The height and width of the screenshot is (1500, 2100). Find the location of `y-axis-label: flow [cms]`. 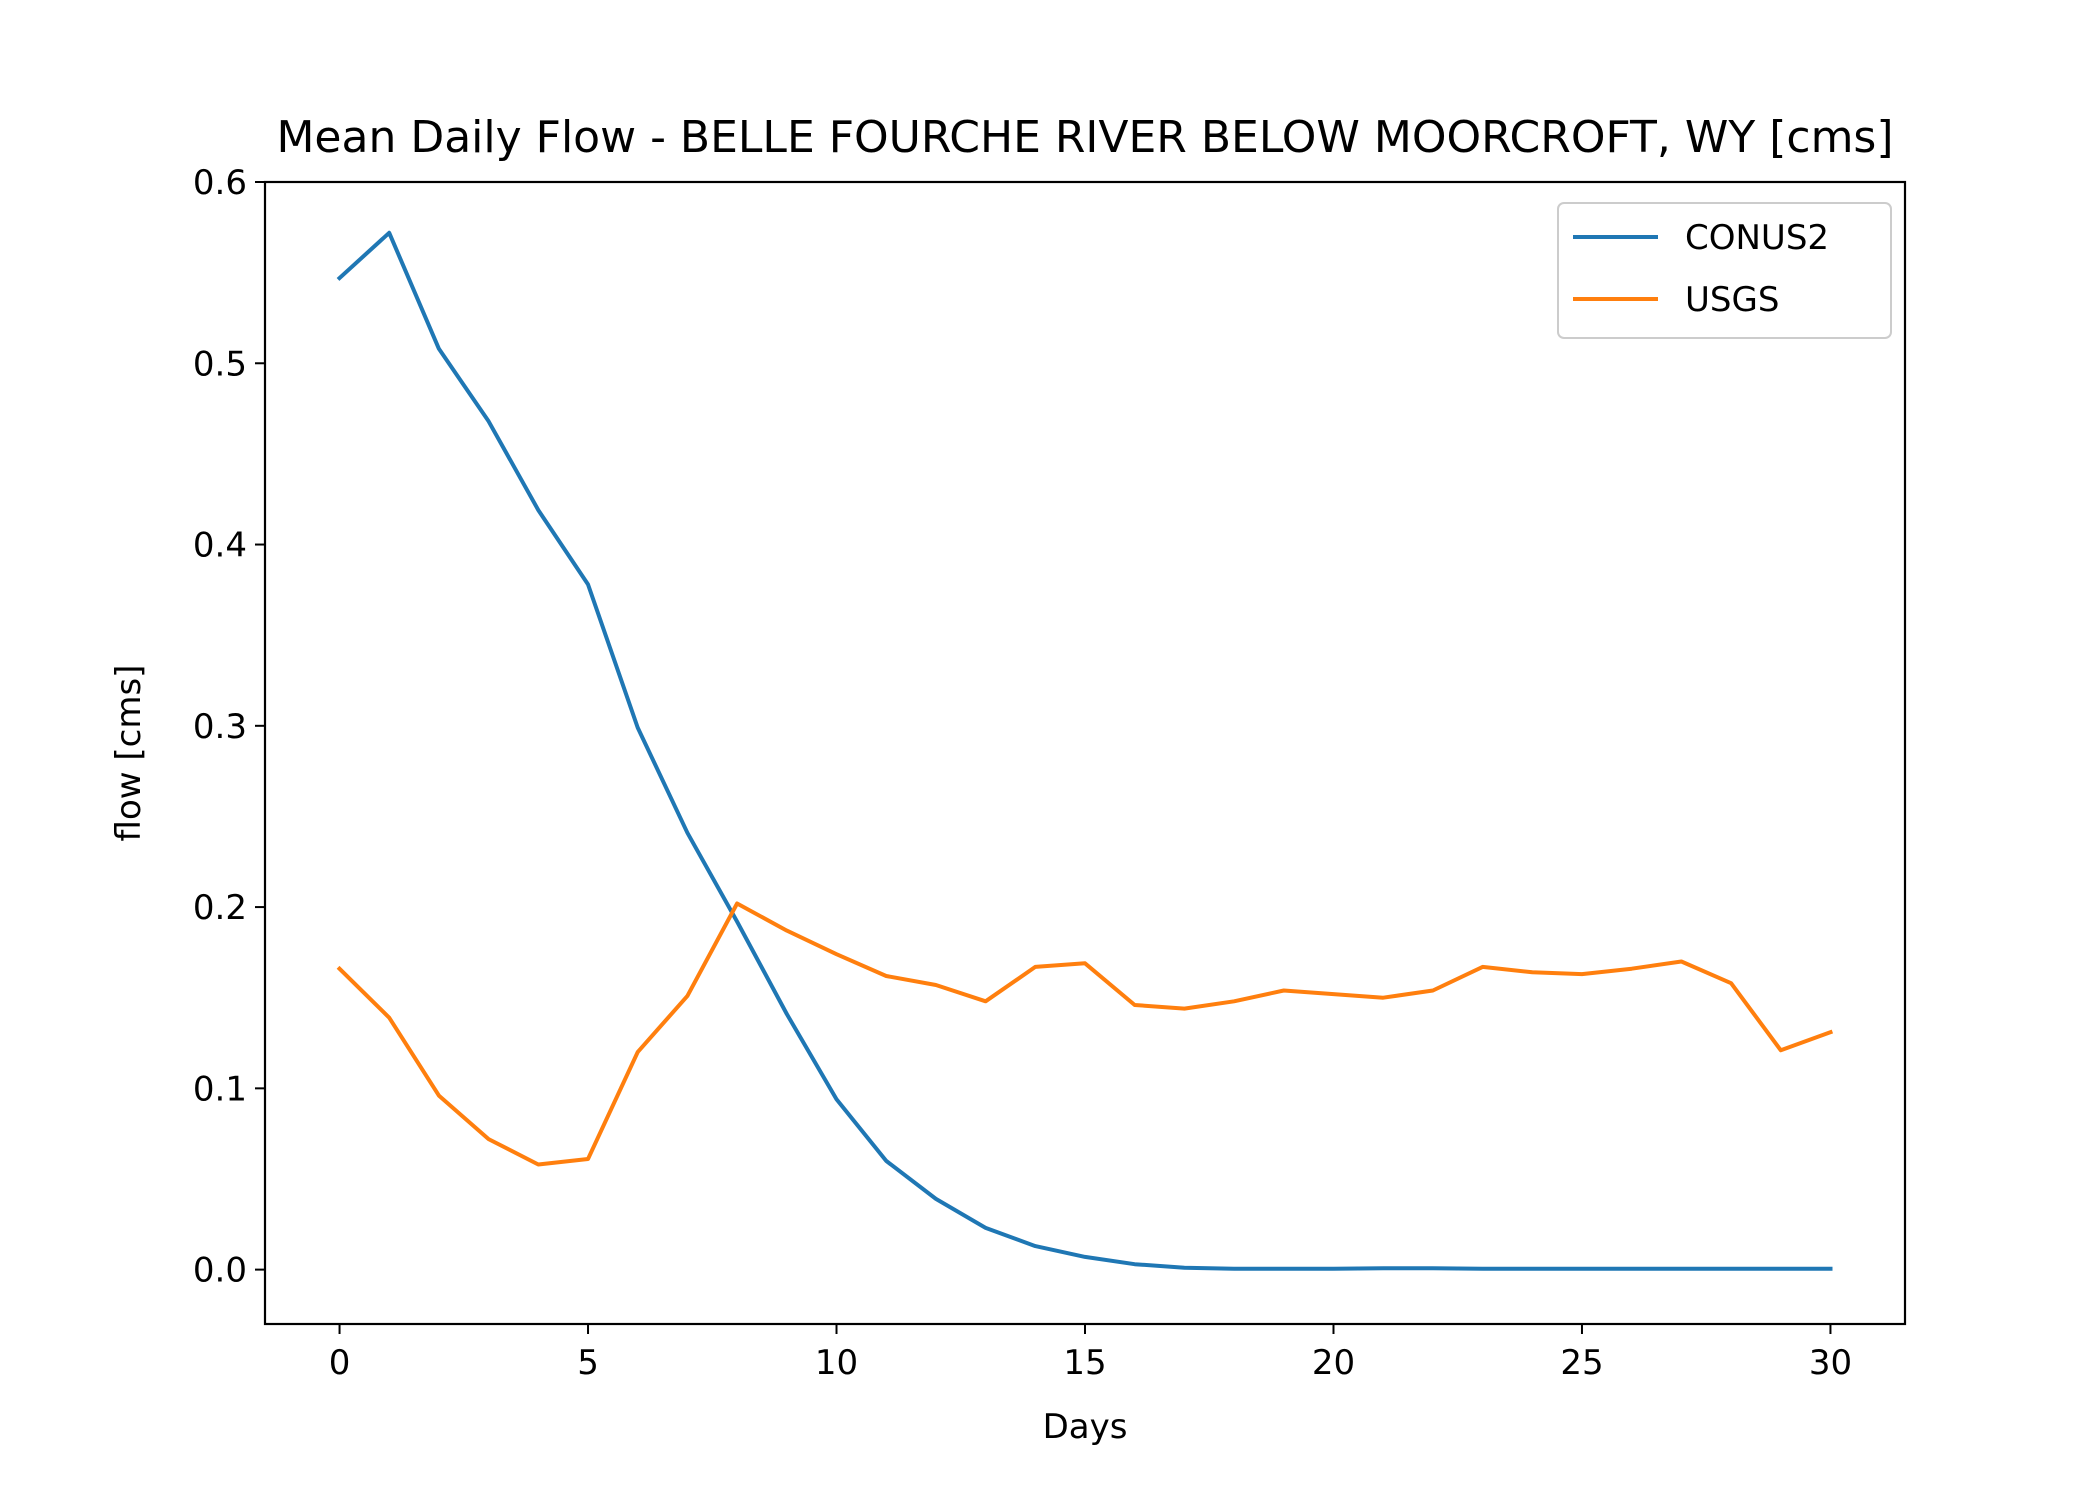

y-axis-label: flow [cms] is located at coordinates (129, 753).